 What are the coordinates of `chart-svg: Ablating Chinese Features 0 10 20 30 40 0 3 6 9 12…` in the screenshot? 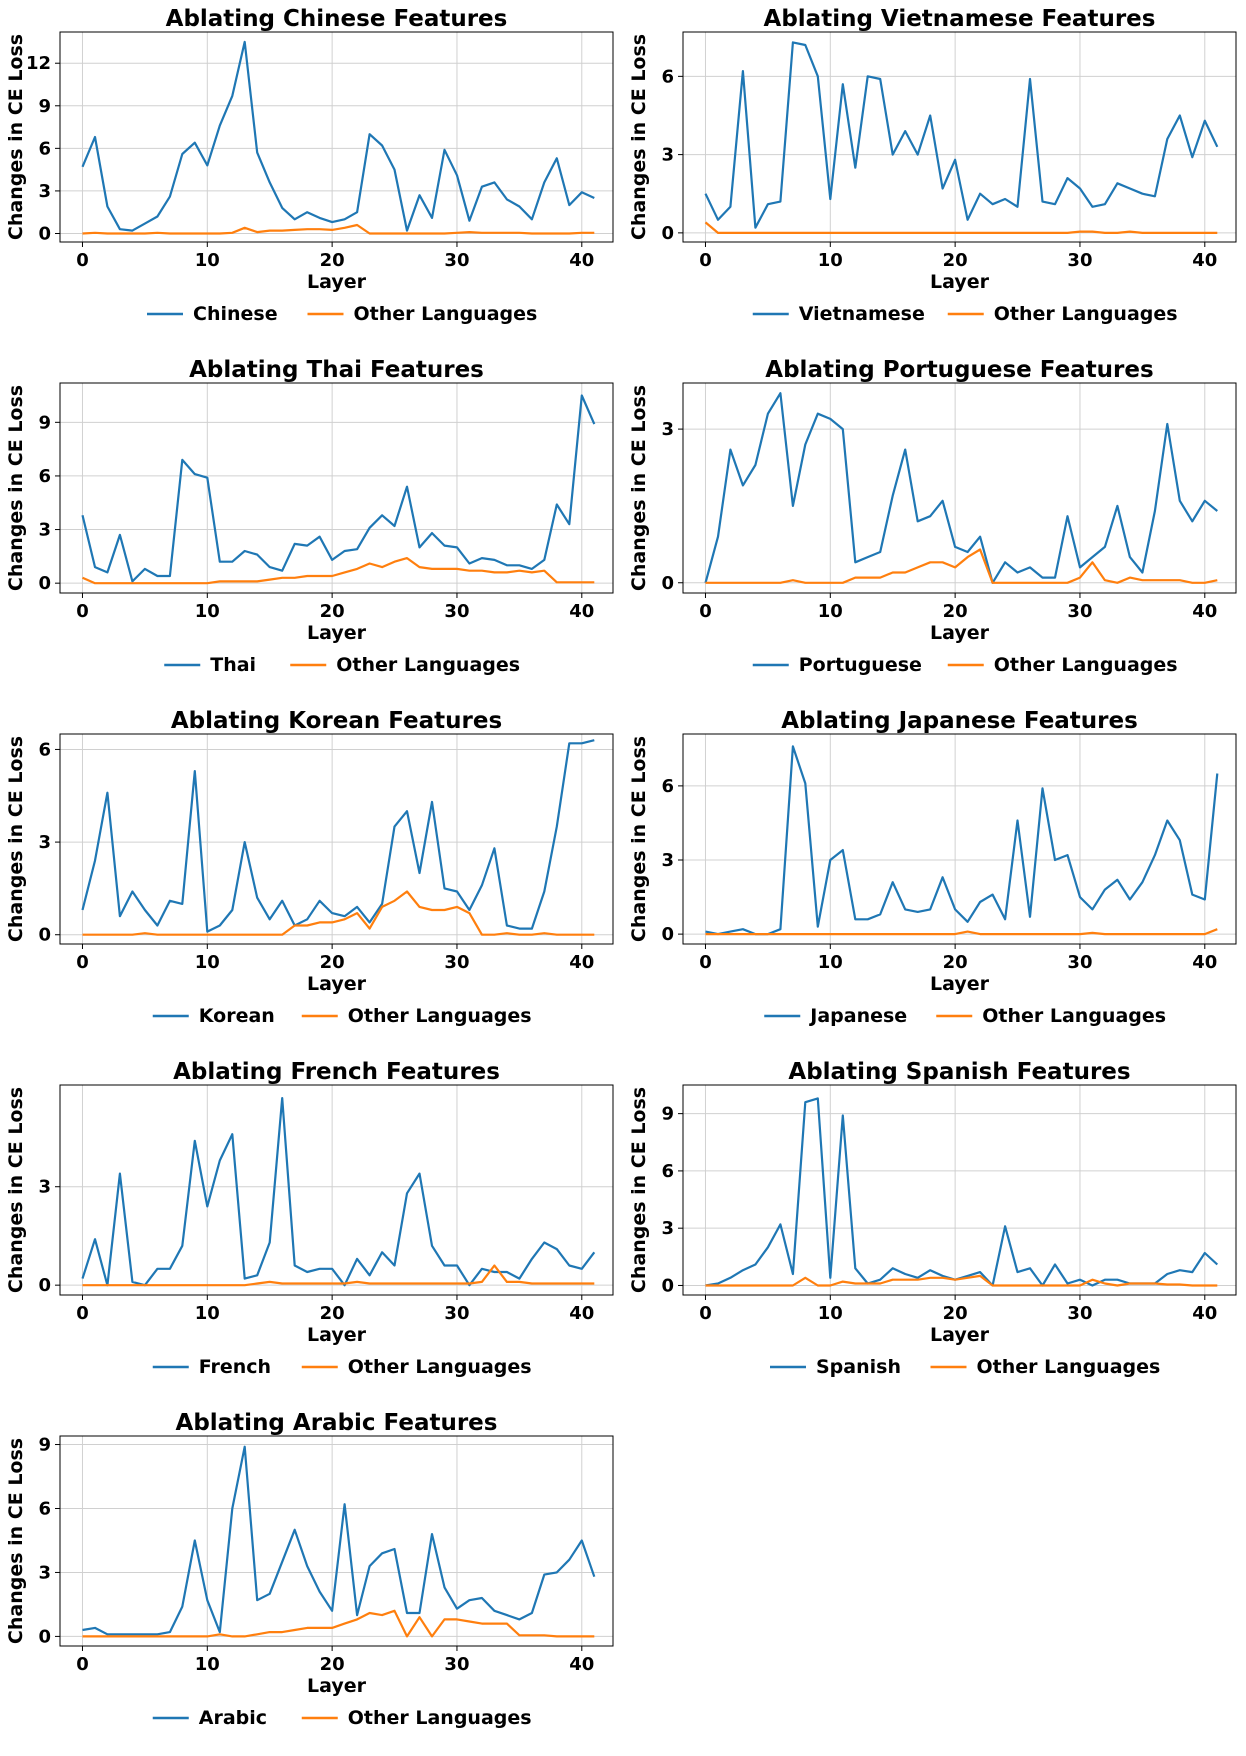 It's located at (309, 165).